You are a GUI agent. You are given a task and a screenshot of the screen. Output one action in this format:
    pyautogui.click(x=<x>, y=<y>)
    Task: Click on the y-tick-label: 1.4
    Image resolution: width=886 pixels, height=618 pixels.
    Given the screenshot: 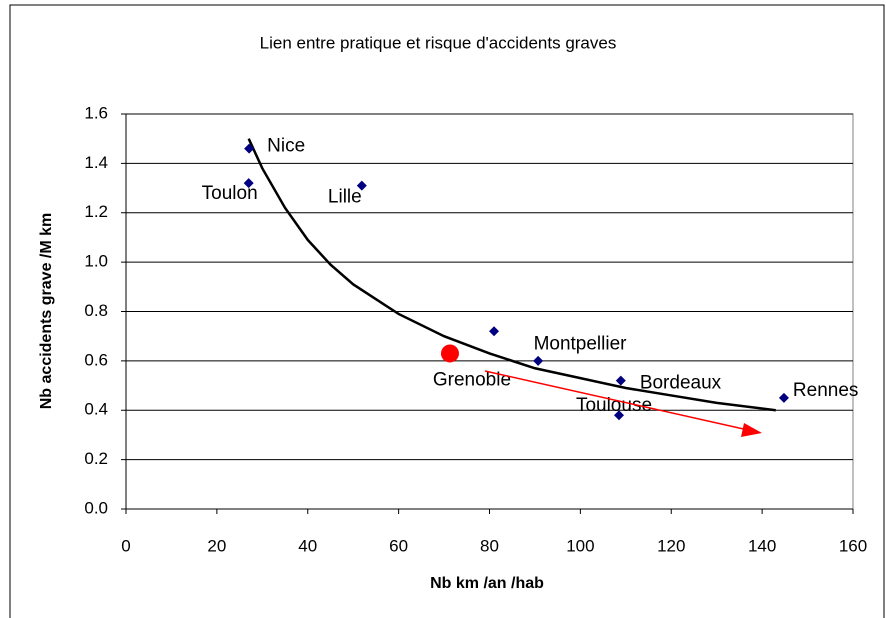 What is the action you would take?
    pyautogui.click(x=96, y=162)
    